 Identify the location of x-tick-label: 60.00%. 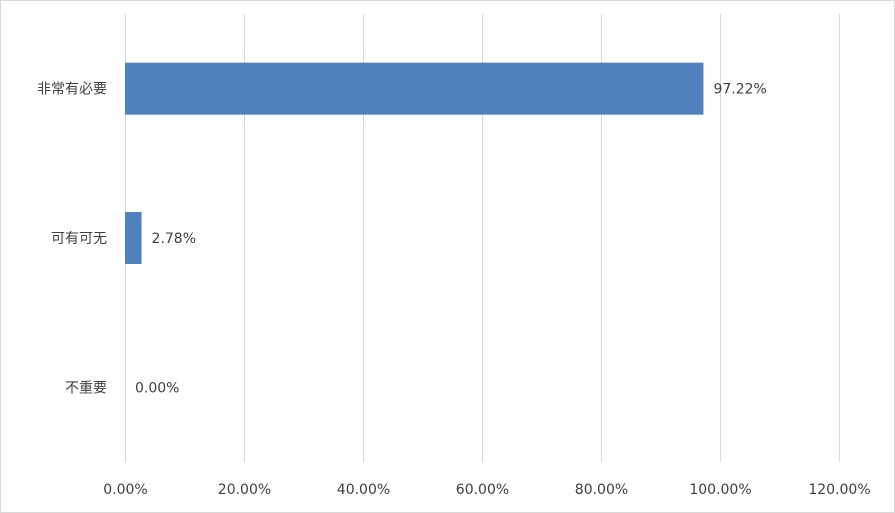
(482, 490).